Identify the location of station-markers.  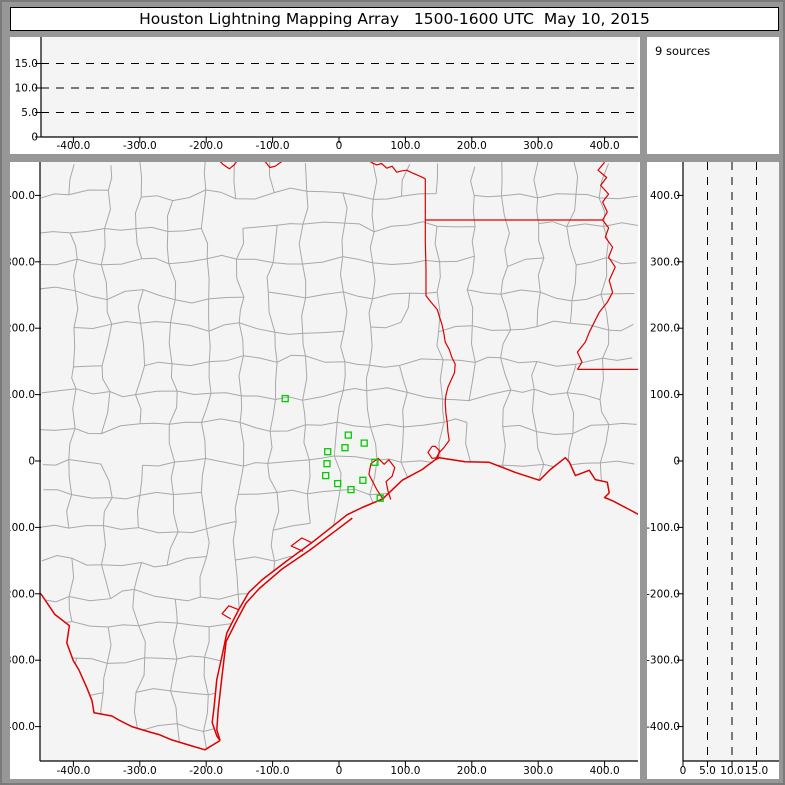
(332, 448).